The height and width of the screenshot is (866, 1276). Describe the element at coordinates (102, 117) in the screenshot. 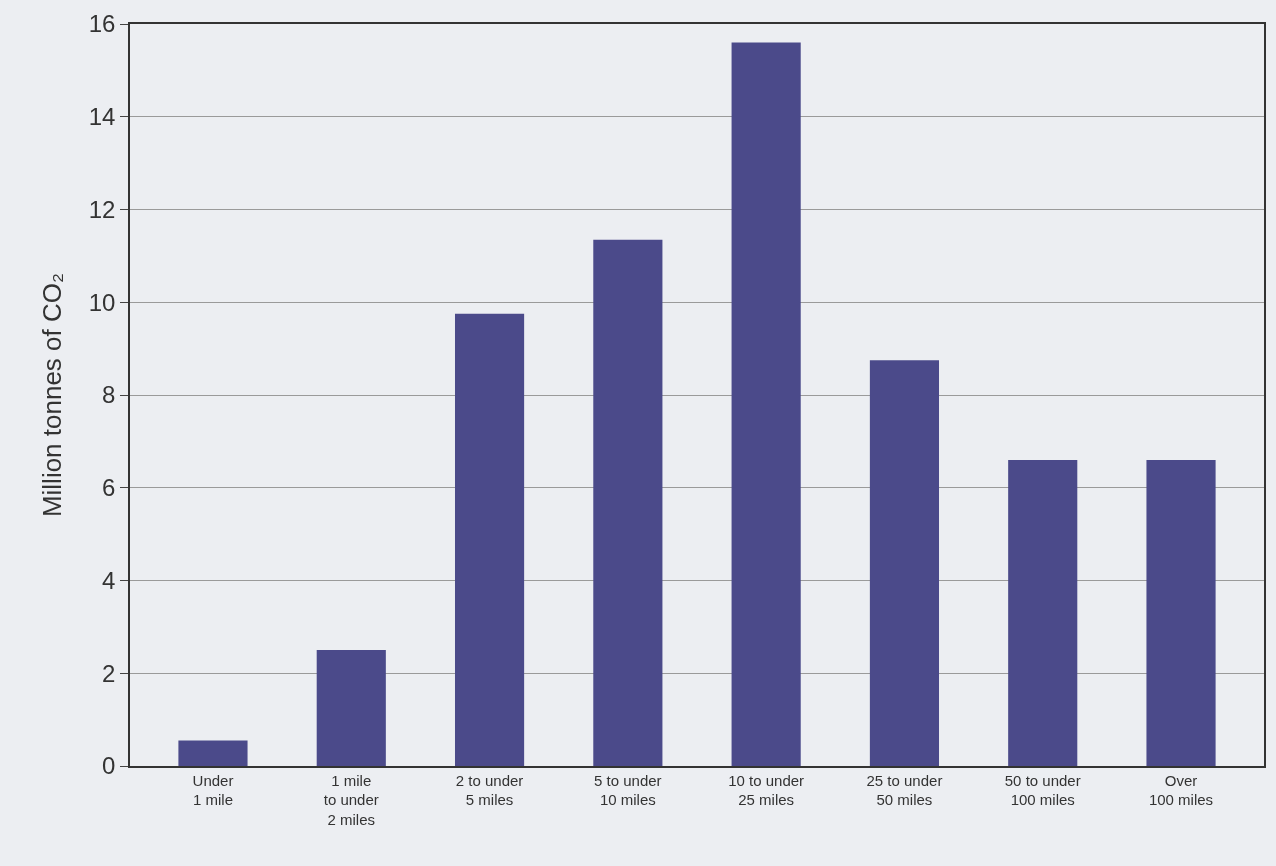

I see `y-tick-label: 14` at that location.